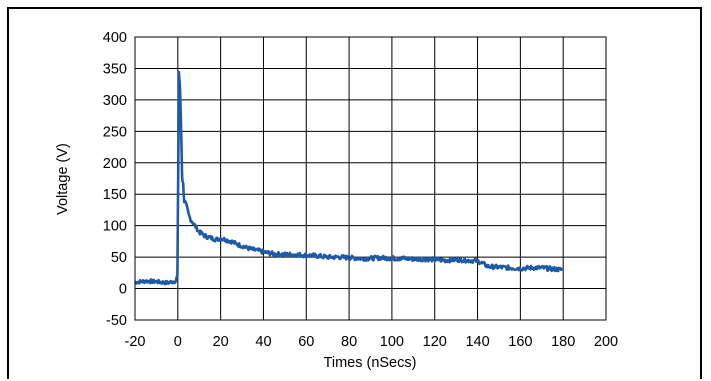 This screenshot has height=381, width=711. Describe the element at coordinates (119, 258) in the screenshot. I see `y-tick-label: 50` at that location.